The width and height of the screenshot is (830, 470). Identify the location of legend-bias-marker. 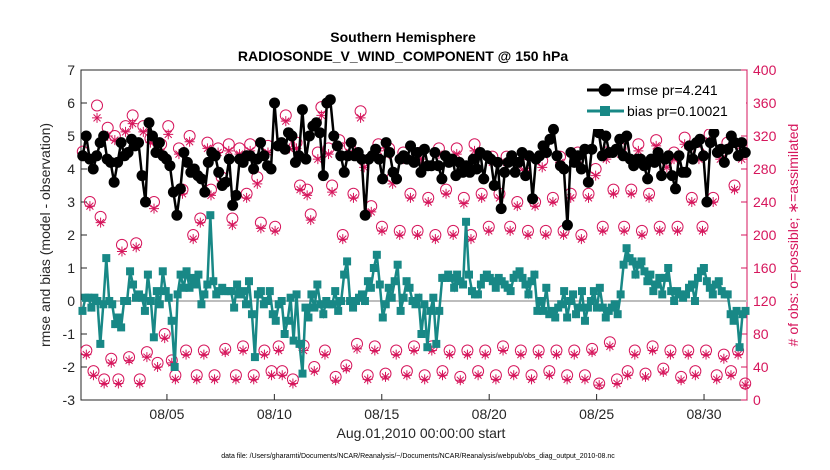
(605, 111).